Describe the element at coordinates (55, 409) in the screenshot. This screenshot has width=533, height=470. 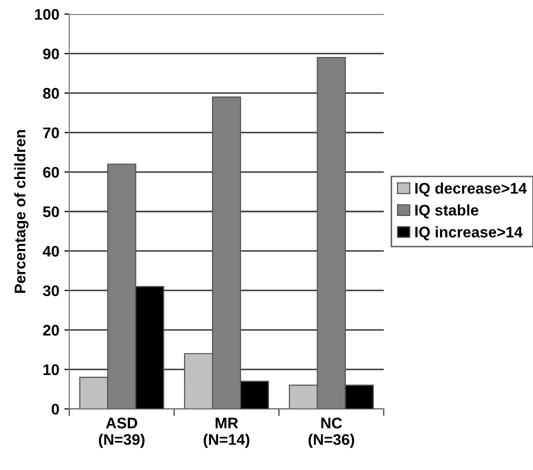
I see `y-tick-label: 0` at that location.